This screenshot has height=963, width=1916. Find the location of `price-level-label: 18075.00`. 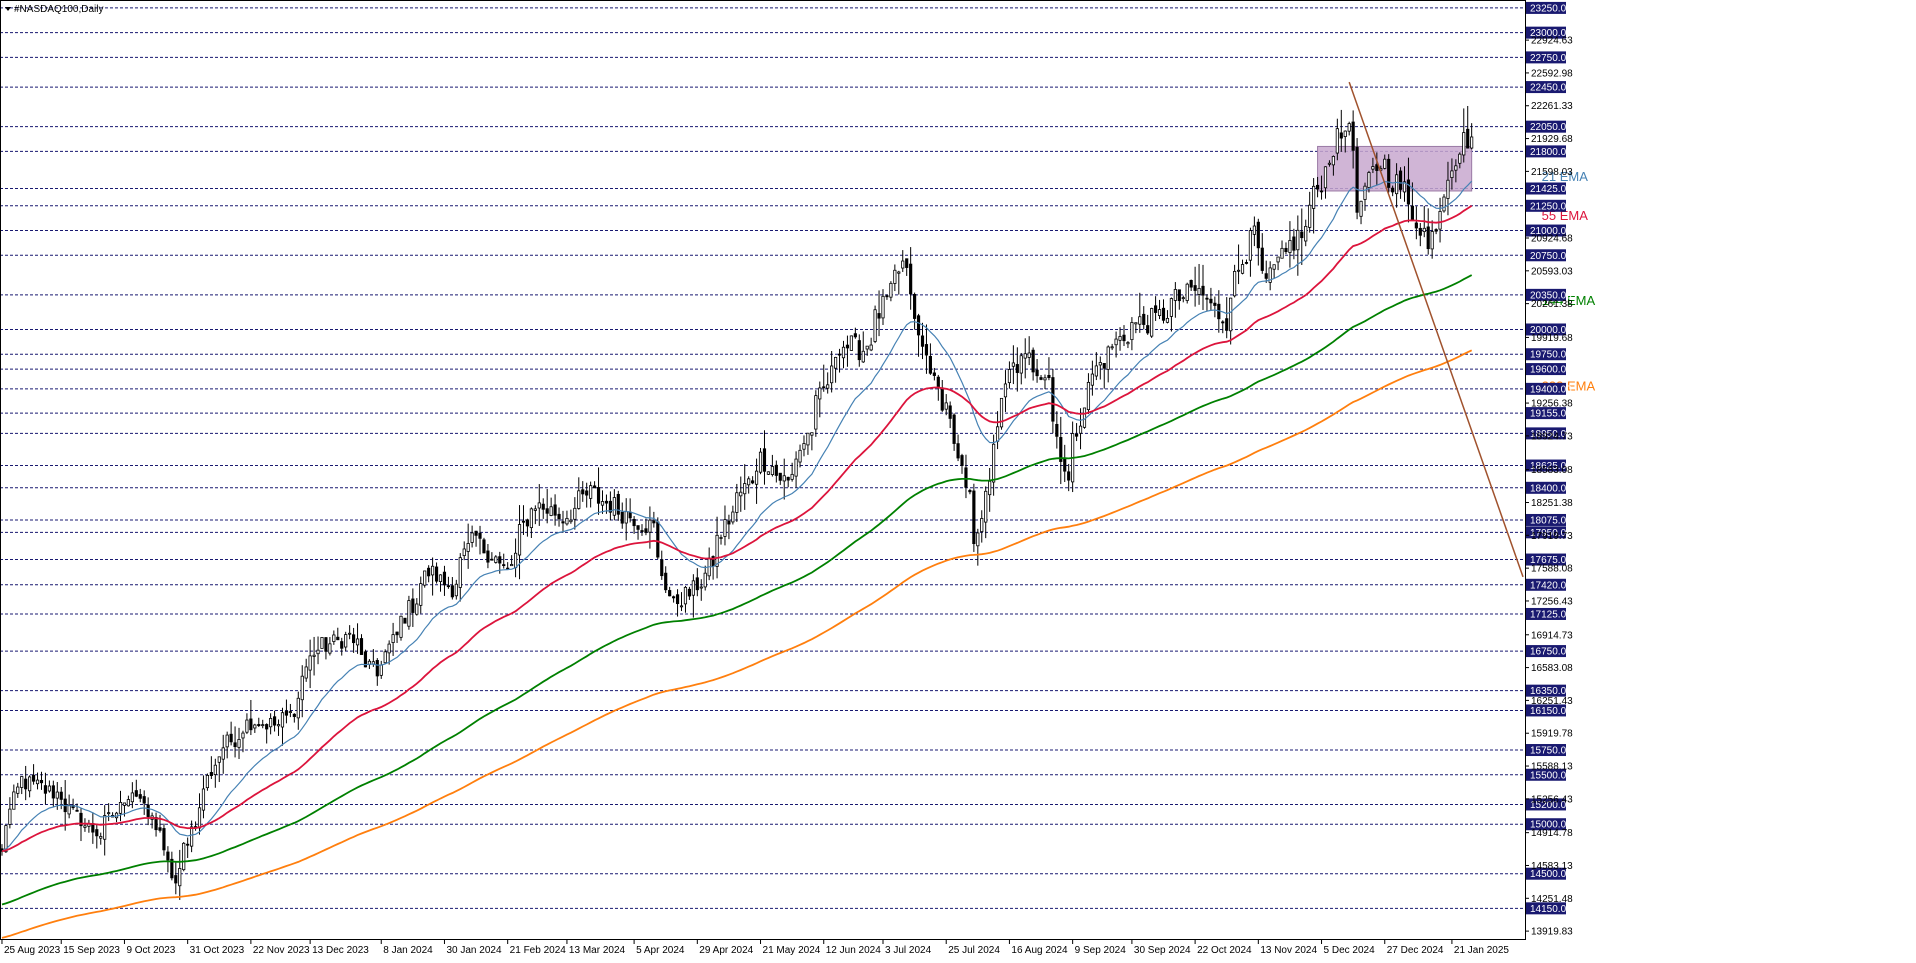

price-level-label: 18075.00 is located at coordinates (1551, 520).